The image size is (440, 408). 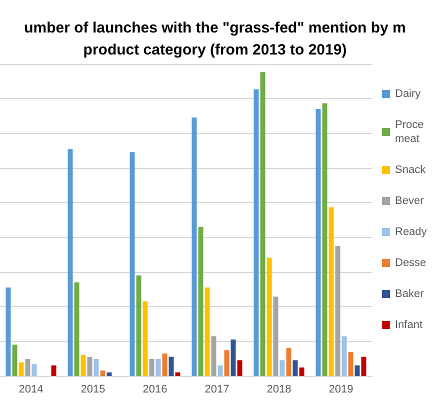 What do you see at coordinates (410, 263) in the screenshot?
I see `legend-label: Desse` at bounding box center [410, 263].